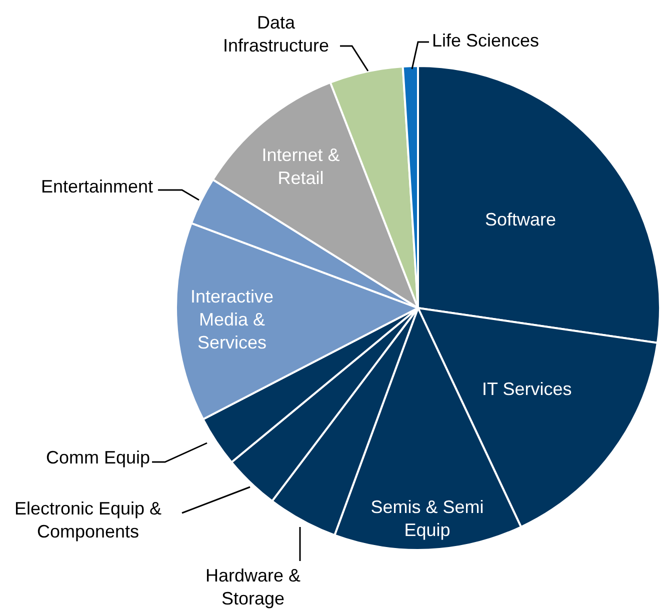 This screenshot has height=611, width=660. Describe the element at coordinates (301, 166) in the screenshot. I see `slice-label: Internet & Retail` at that location.